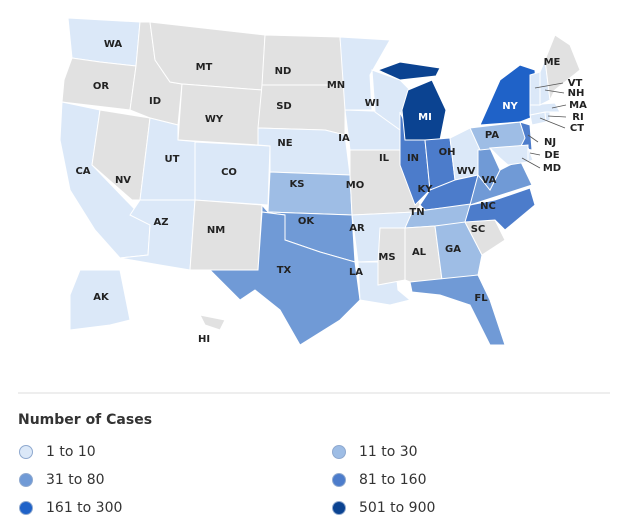  Describe the element at coordinates (576, 93) in the screenshot. I see `state-label: NH` at that location.